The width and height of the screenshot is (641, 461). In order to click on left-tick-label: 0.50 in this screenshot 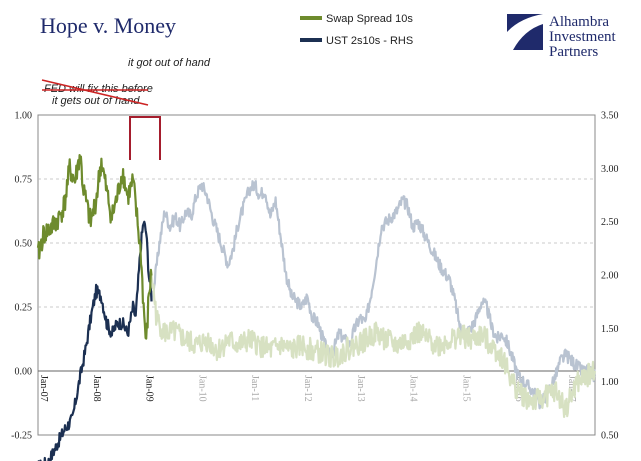, I will do `click(24, 244)`.